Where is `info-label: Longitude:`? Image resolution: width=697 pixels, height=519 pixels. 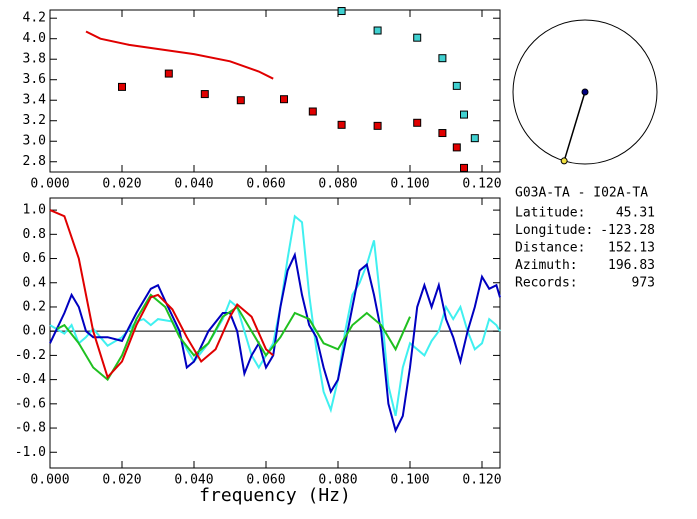 info-label: Longitude: is located at coordinates (554, 230).